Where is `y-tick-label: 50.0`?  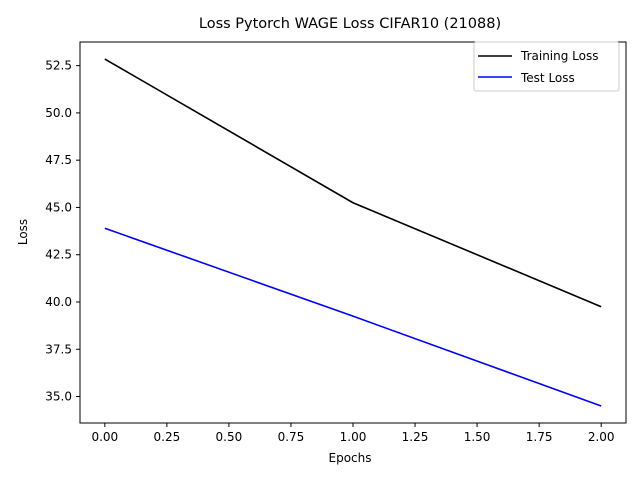 y-tick-label: 50.0 is located at coordinates (58, 113).